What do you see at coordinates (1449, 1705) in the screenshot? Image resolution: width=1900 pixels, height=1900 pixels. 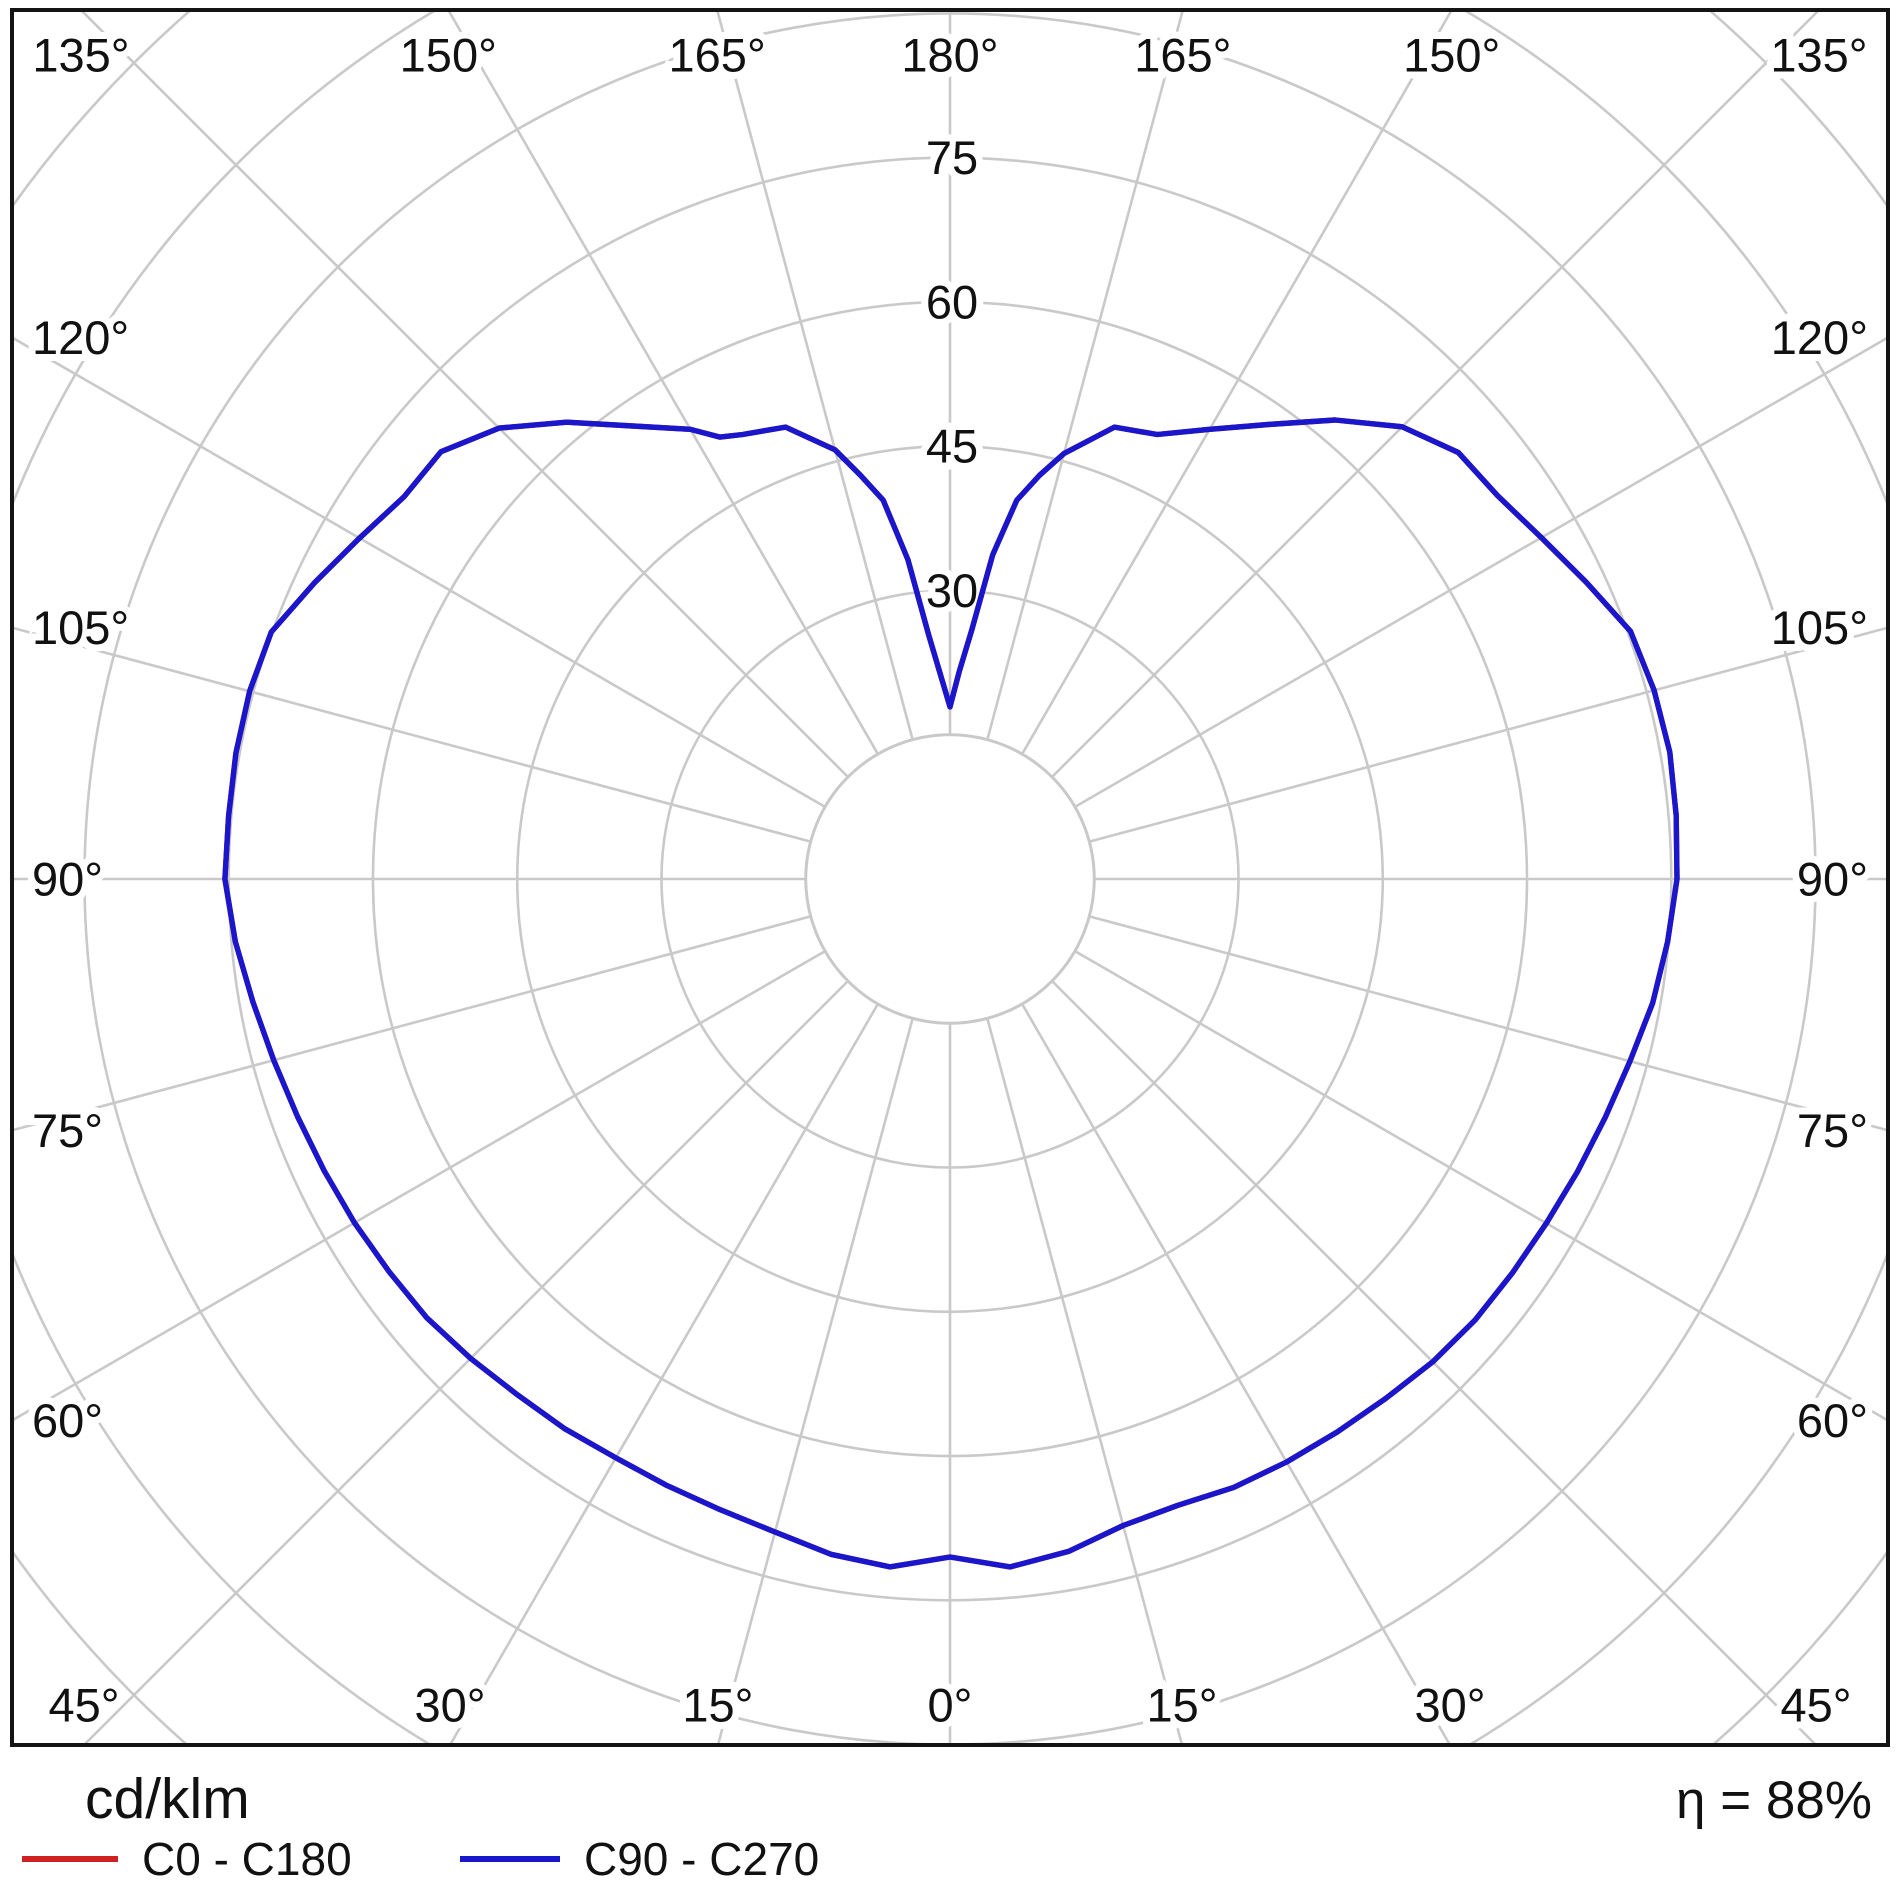 I see `angle-label-bottom-5: 30°` at bounding box center [1449, 1705].